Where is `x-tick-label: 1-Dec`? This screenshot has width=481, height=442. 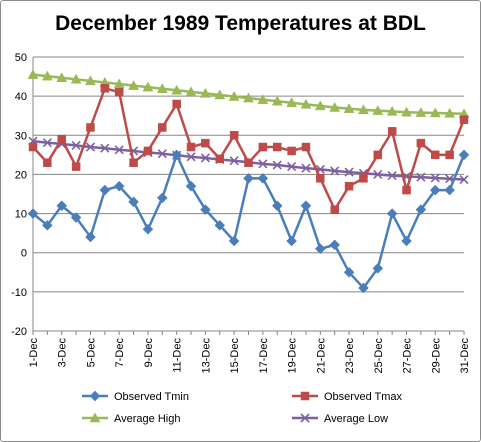 x-tick-label: 1-Dec is located at coordinates (34, 353).